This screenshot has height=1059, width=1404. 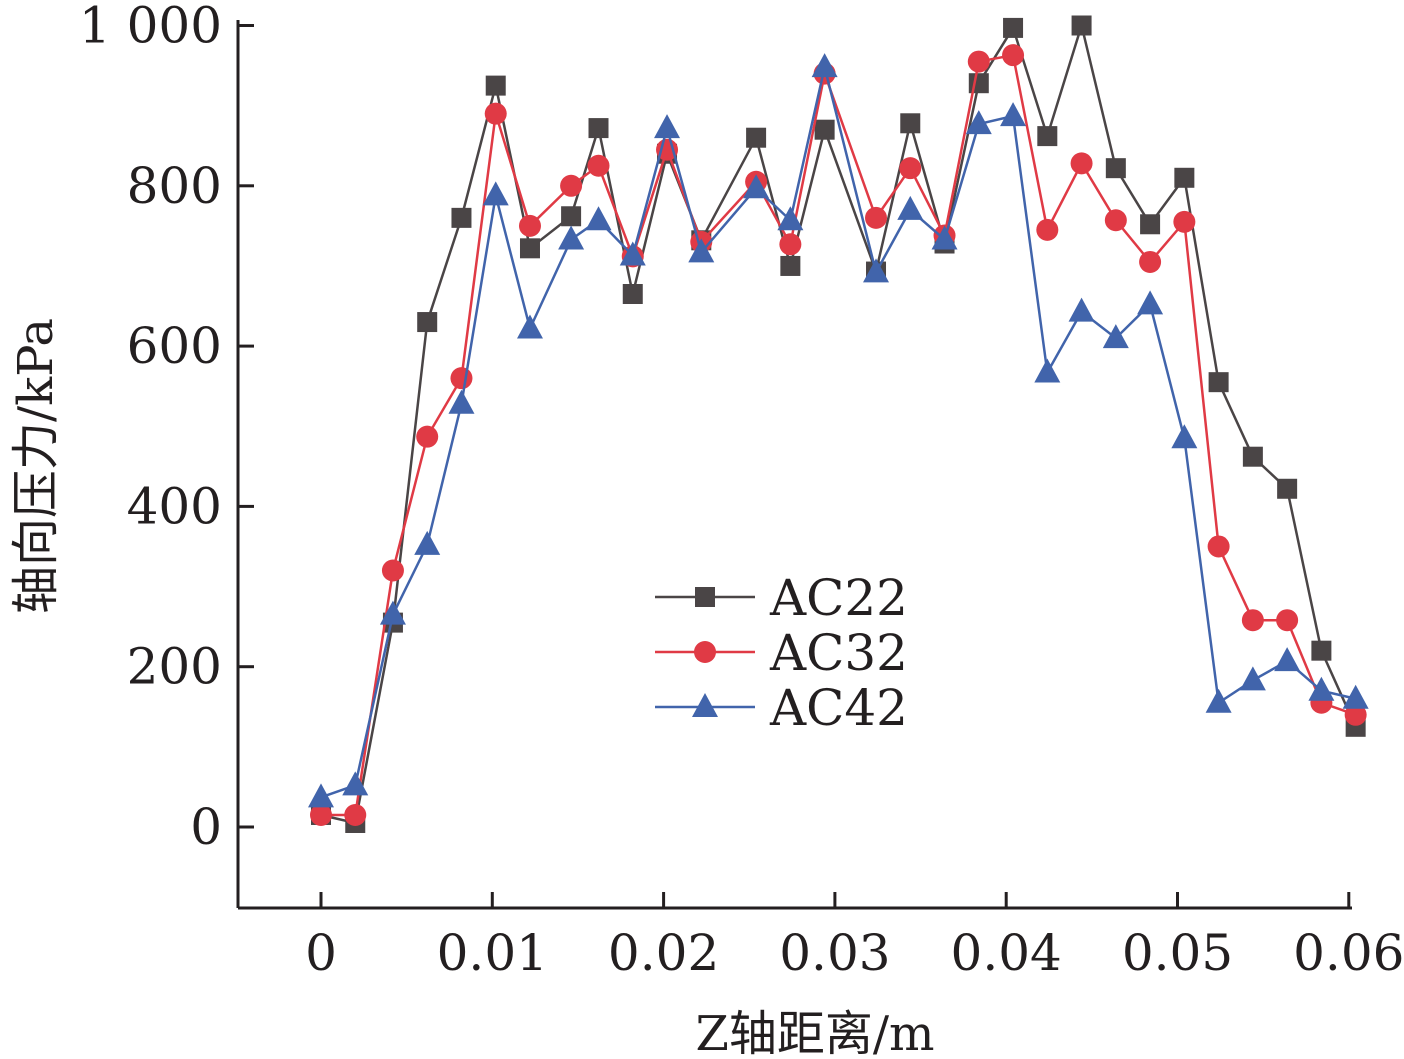 What do you see at coordinates (321, 953) in the screenshot?
I see `x-tick-label: 0` at bounding box center [321, 953].